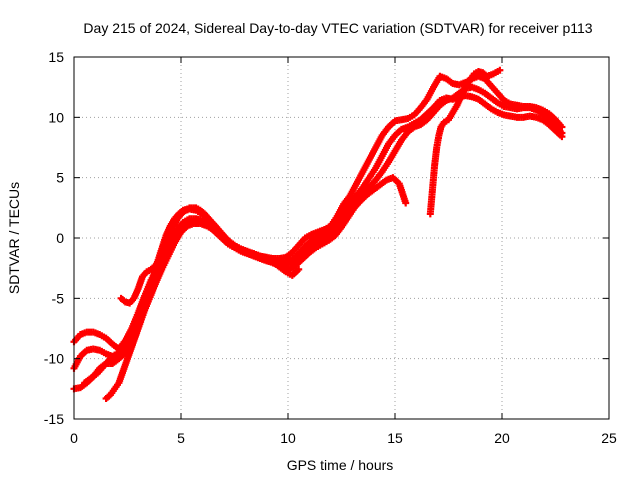 The image size is (640, 480). I want to click on y-tick-label: -10, so click(54, 359).